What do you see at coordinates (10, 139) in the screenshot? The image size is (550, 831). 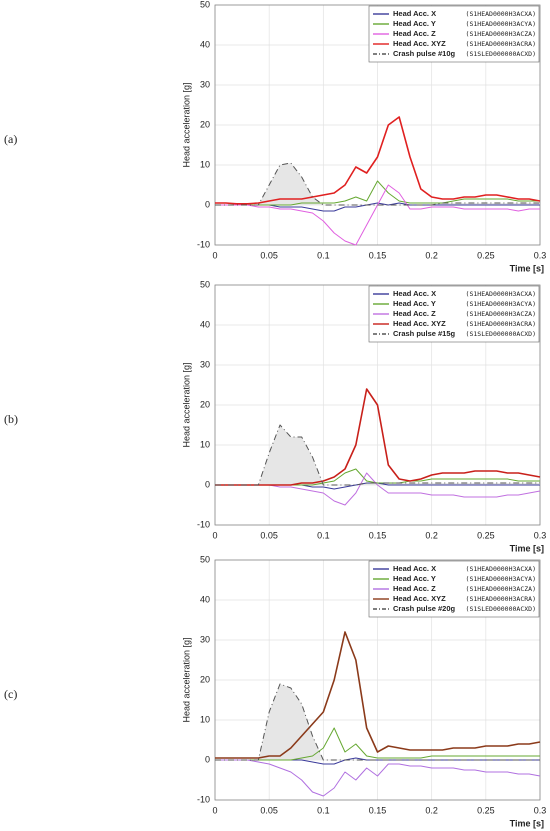 I see `panel-label: (a)` at bounding box center [10, 139].